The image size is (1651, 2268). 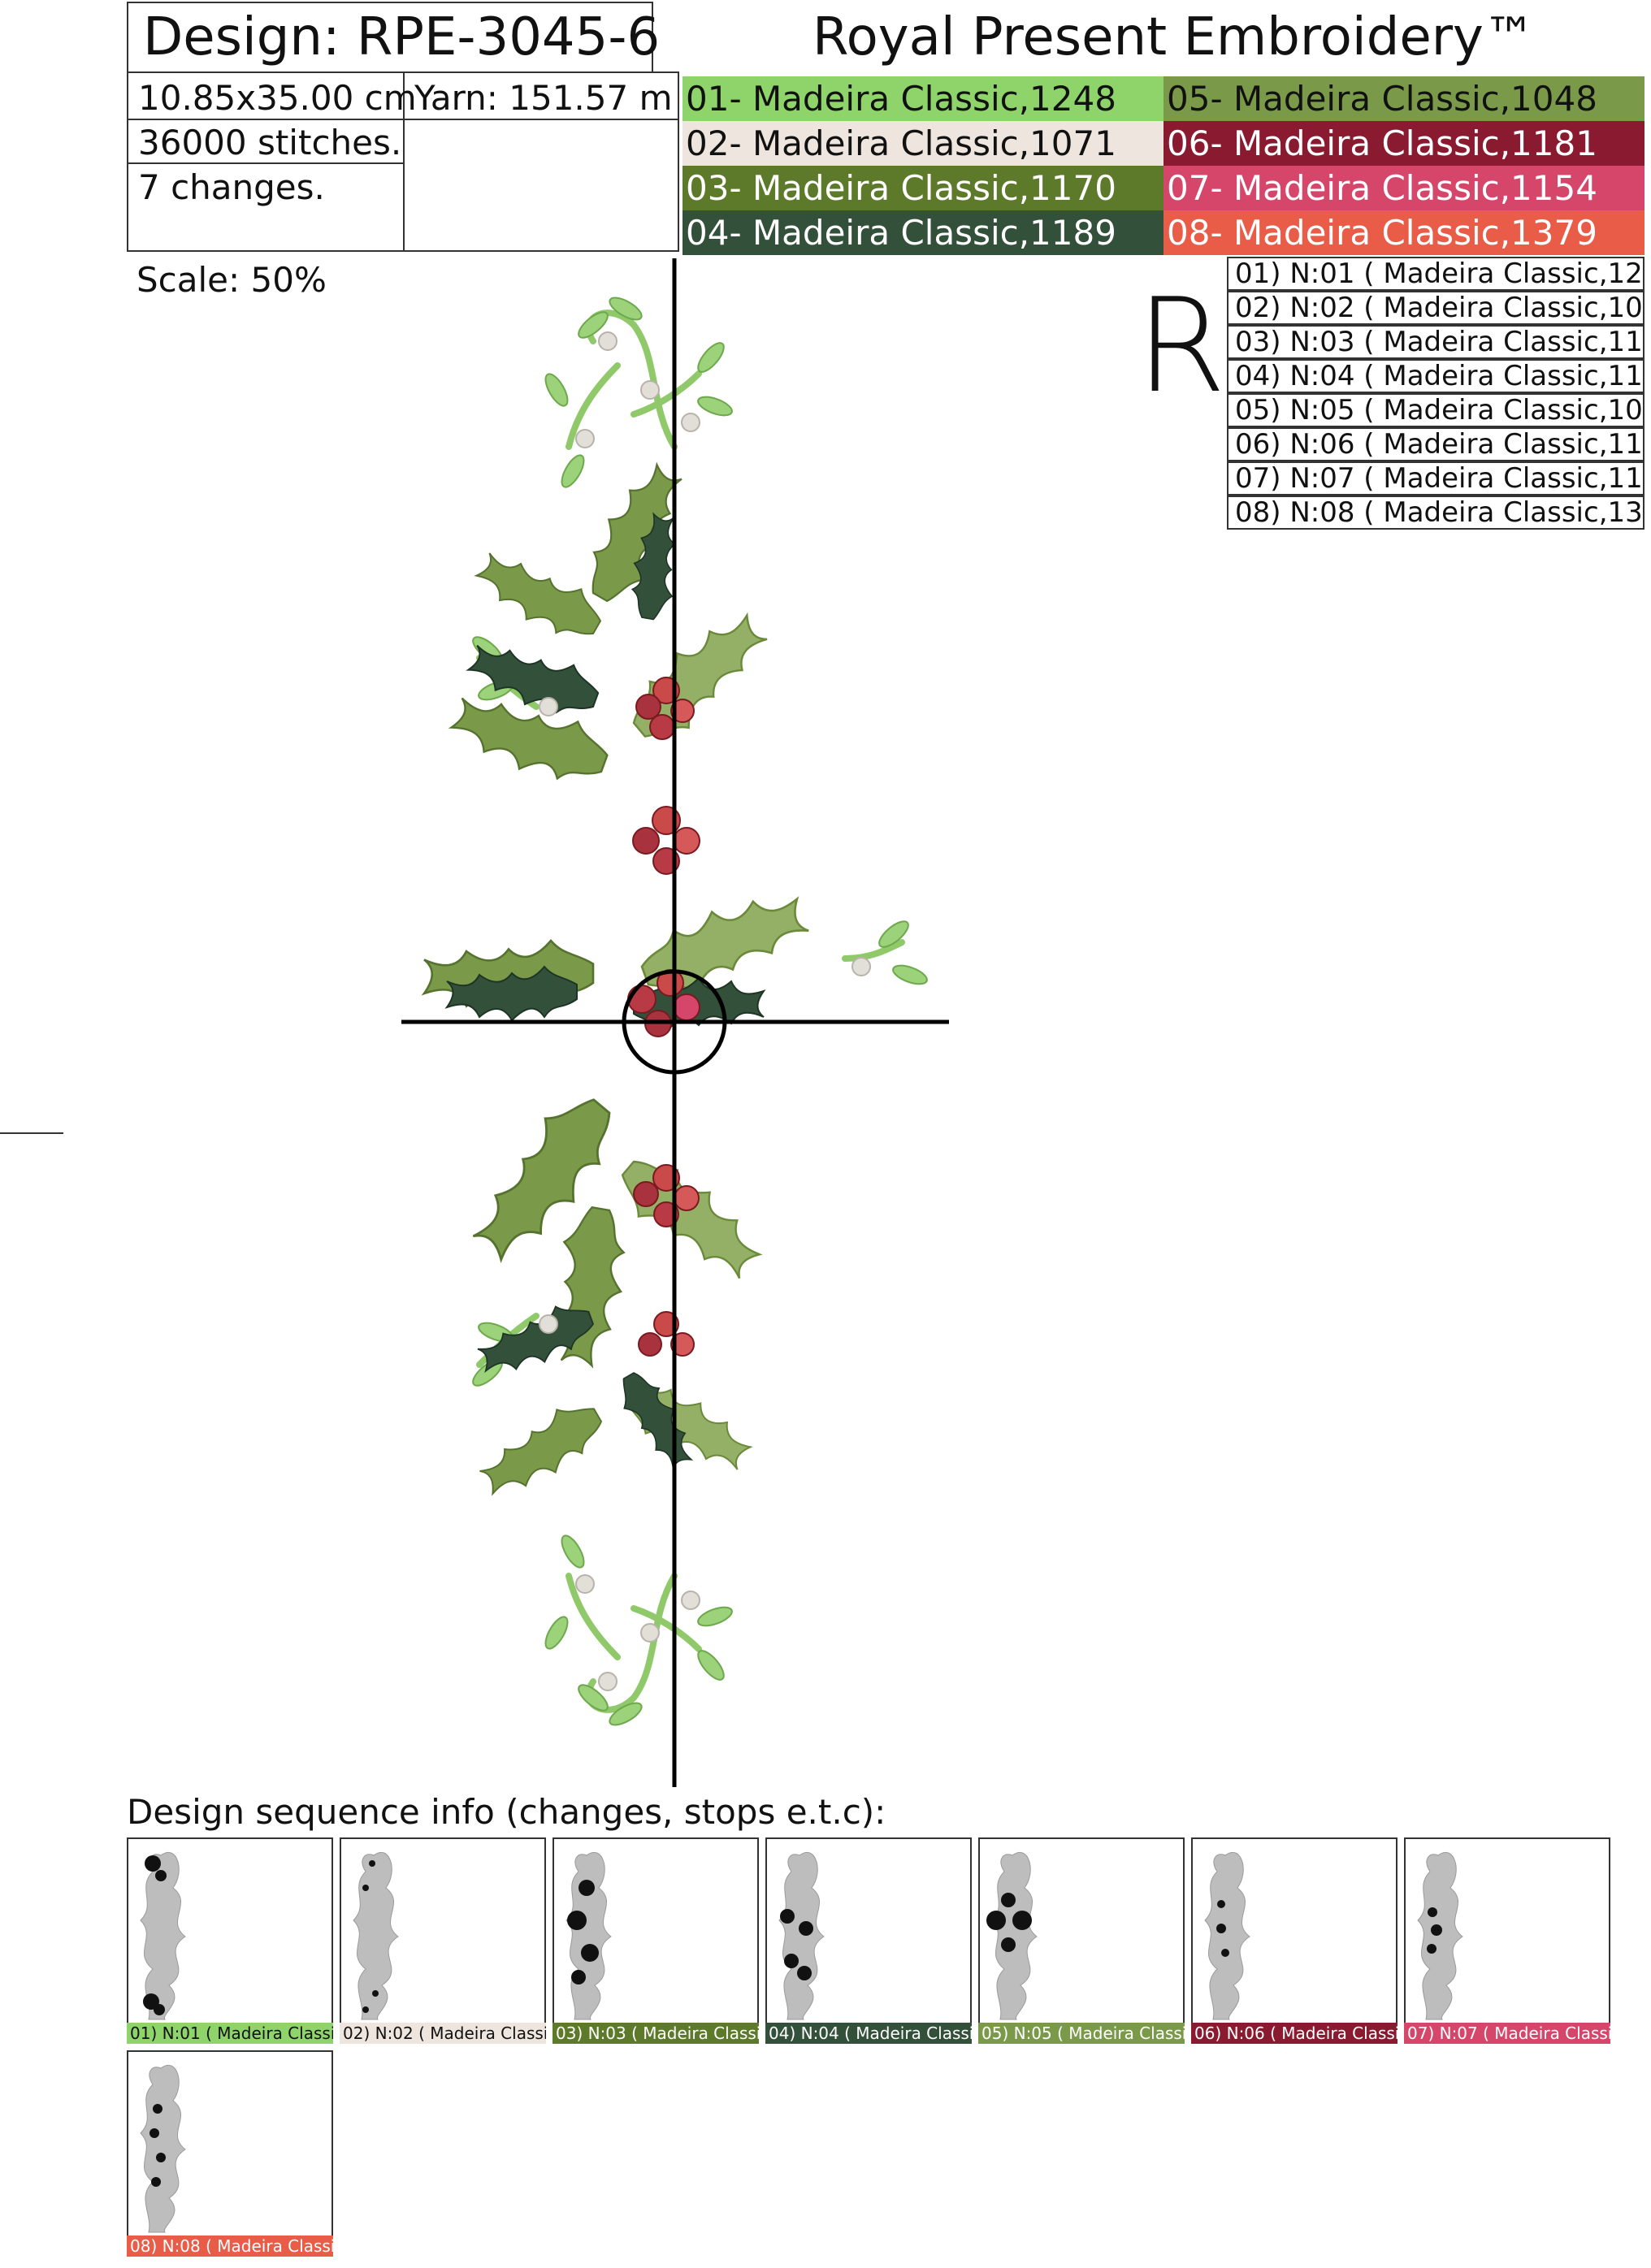 What do you see at coordinates (1404, 98) in the screenshot?
I see `color-swatch: 05- Madeira Classic,1048` at bounding box center [1404, 98].